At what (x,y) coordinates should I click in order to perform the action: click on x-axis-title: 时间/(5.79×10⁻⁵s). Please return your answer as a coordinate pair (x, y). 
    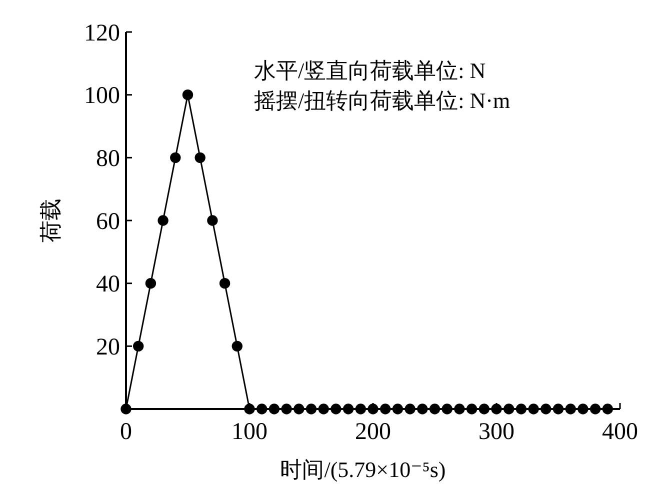
    Looking at the image, I should click on (363, 469).